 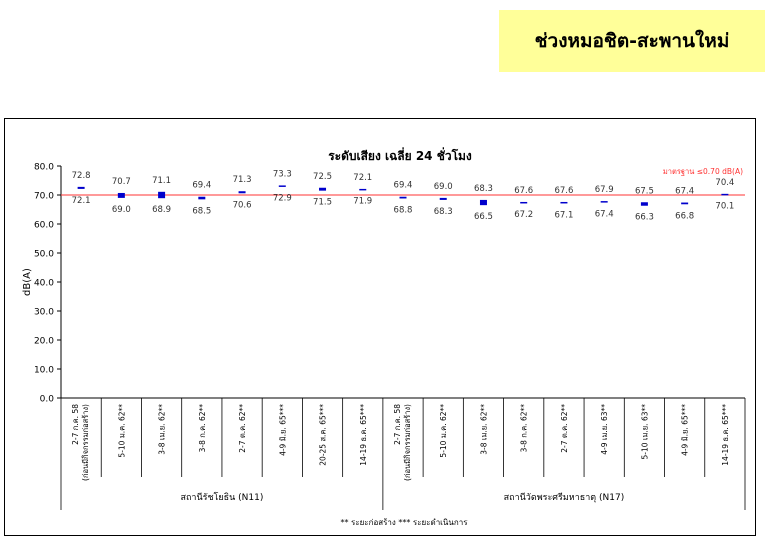 I want to click on page-title: ช่วงหมอชิต-สะพานใหม่, so click(x=632, y=41).